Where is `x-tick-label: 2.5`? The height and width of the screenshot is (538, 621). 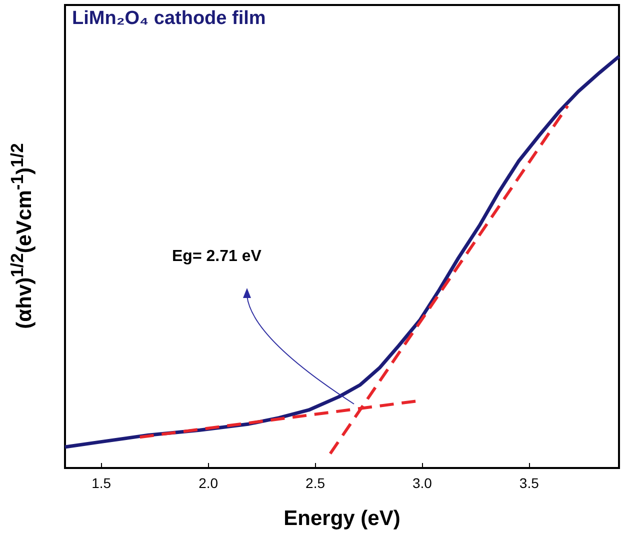 x-tick-label: 2.5 is located at coordinates (316, 483).